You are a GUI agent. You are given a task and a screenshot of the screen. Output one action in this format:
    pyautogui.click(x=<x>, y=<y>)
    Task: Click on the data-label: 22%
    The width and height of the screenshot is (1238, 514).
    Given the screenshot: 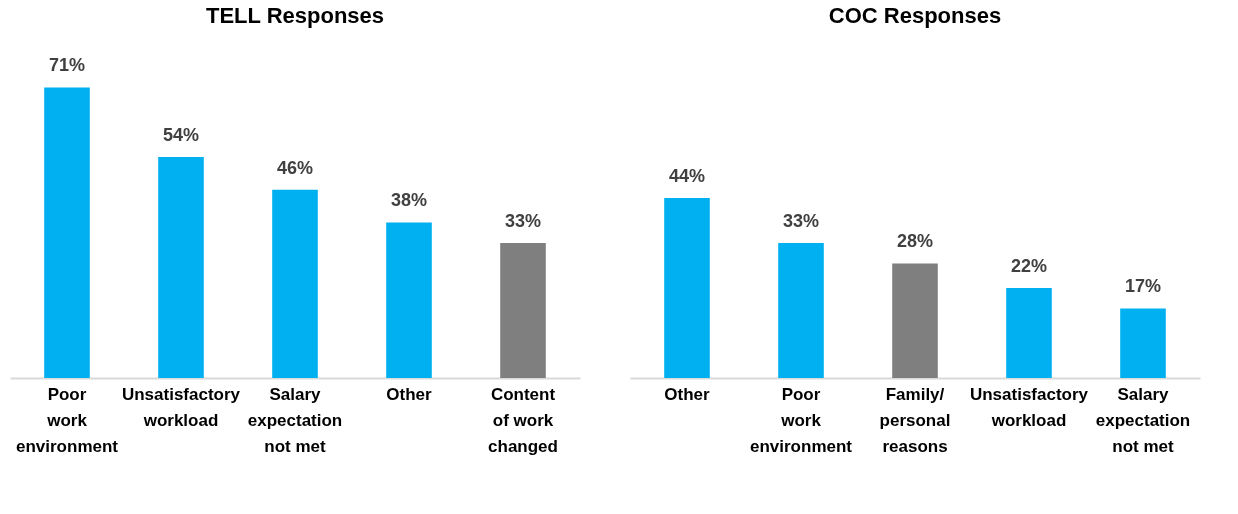 What is the action you would take?
    pyautogui.click(x=1029, y=265)
    